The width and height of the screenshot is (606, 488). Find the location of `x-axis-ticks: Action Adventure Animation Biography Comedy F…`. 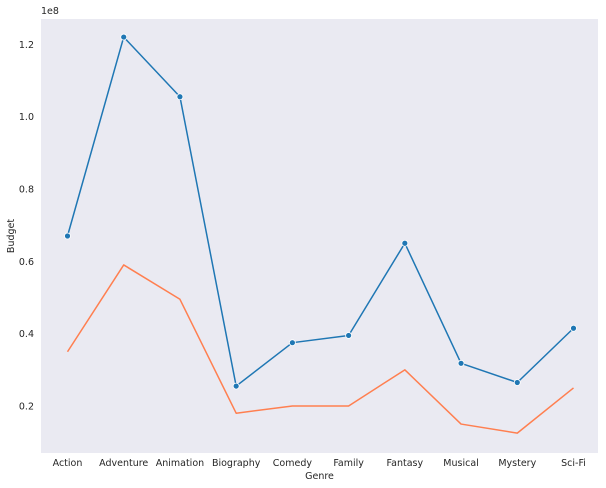

x-axis-ticks: Action Adventure Animation Biography Comedy F… is located at coordinates (319, 463).